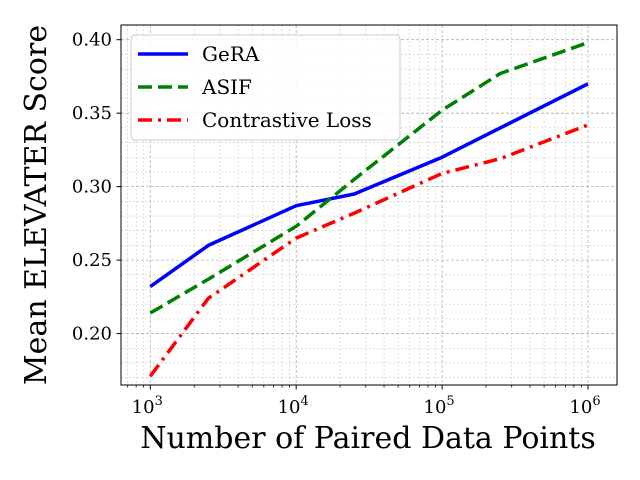  I want to click on legend-label: ASIF, so click(226, 87).